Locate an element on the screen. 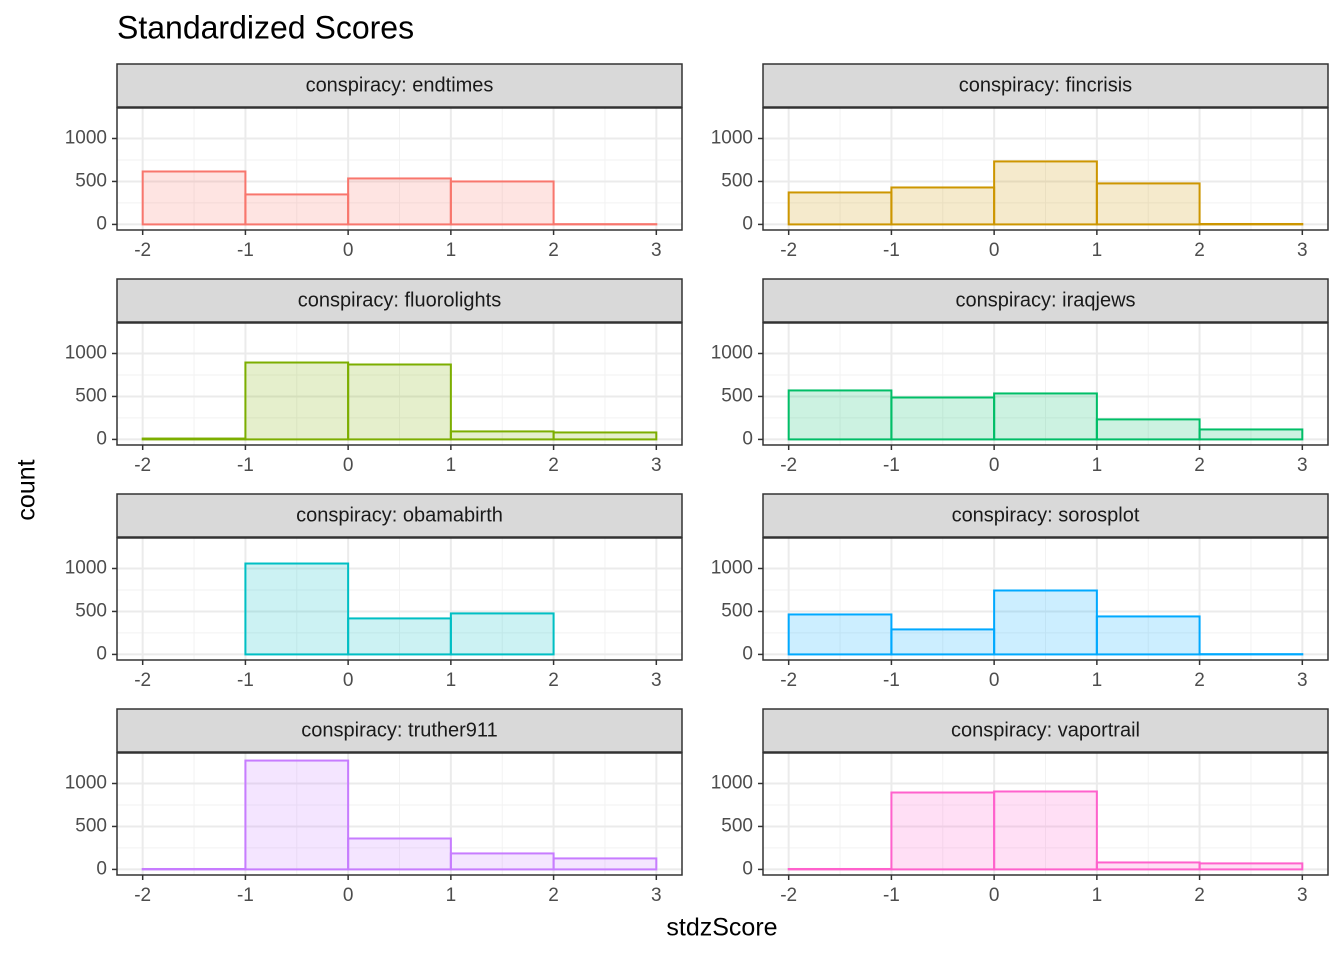 The height and width of the screenshot is (960, 1344). strip-label: conspiracy: endtimes is located at coordinates (400, 85).